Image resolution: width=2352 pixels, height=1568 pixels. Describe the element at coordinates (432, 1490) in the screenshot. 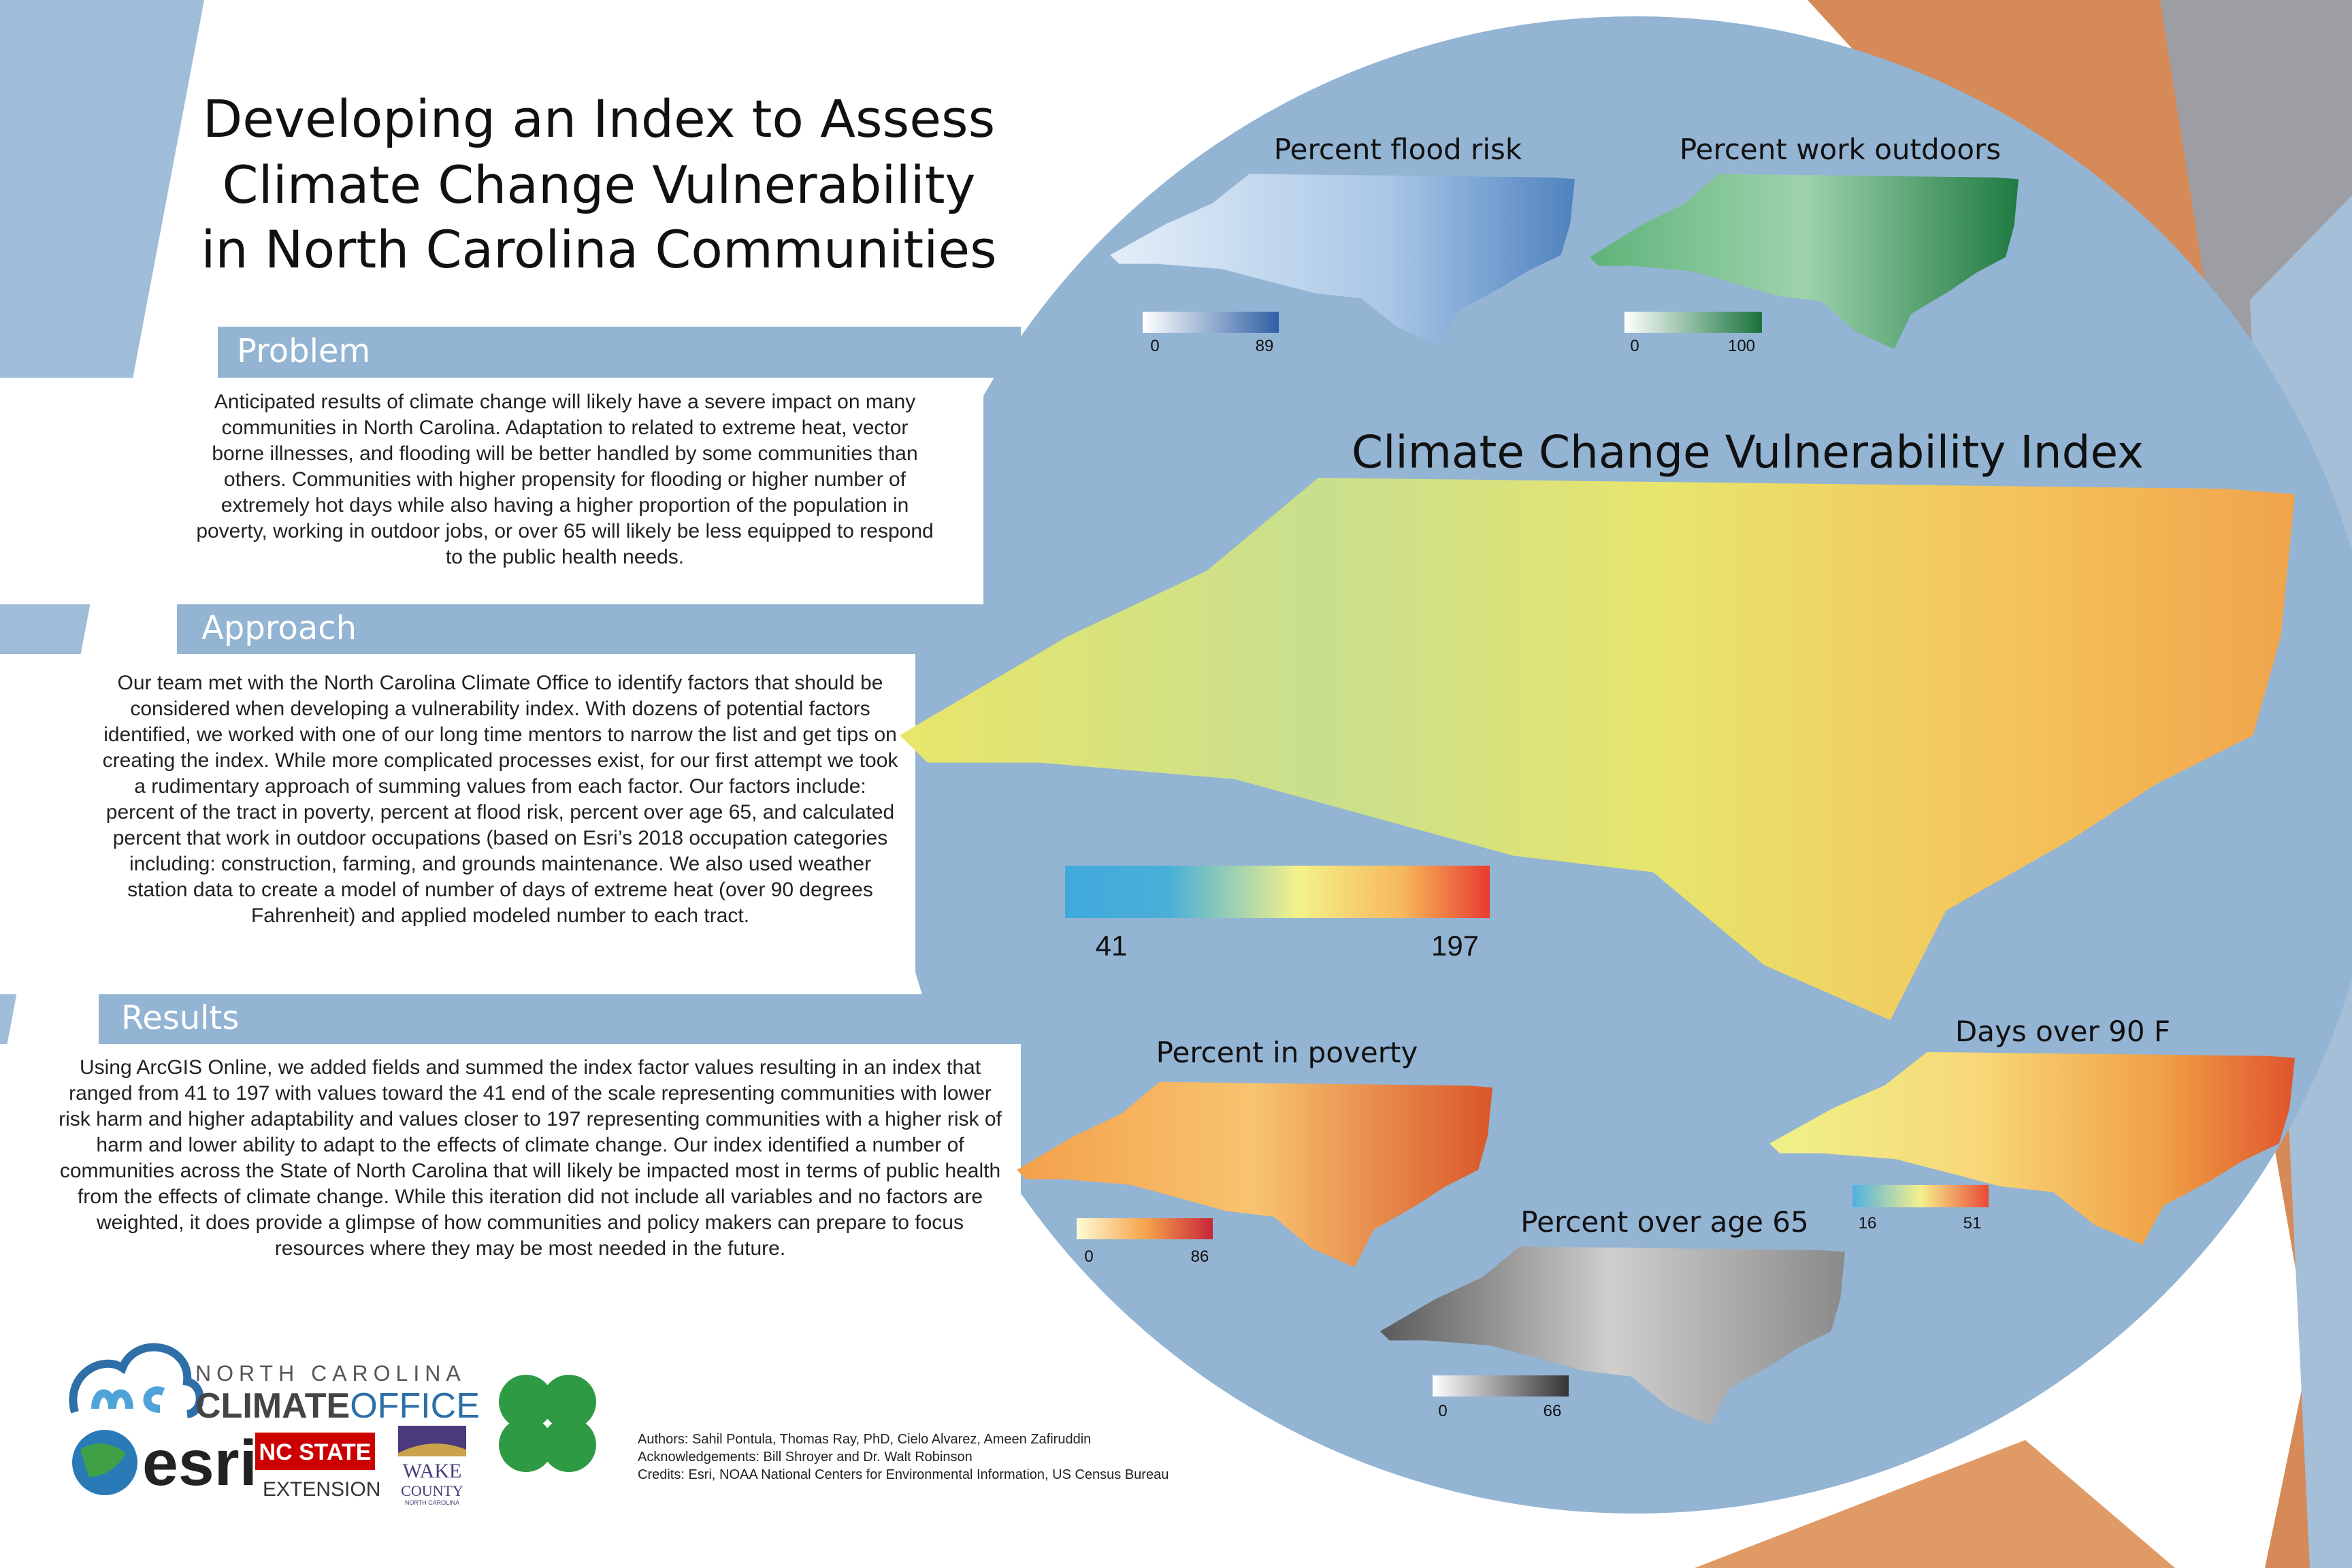

I see `logo-text: COUNTY` at that location.